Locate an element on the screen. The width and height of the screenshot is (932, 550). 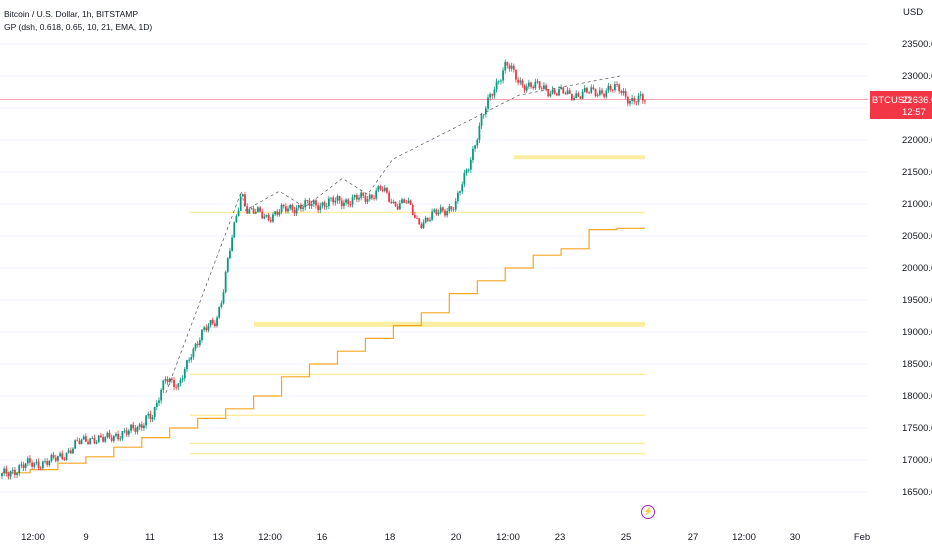
indicator-label: GP (dsh, 0.618, 0.65, 10, 21, EMA, 1D) is located at coordinates (78, 27).